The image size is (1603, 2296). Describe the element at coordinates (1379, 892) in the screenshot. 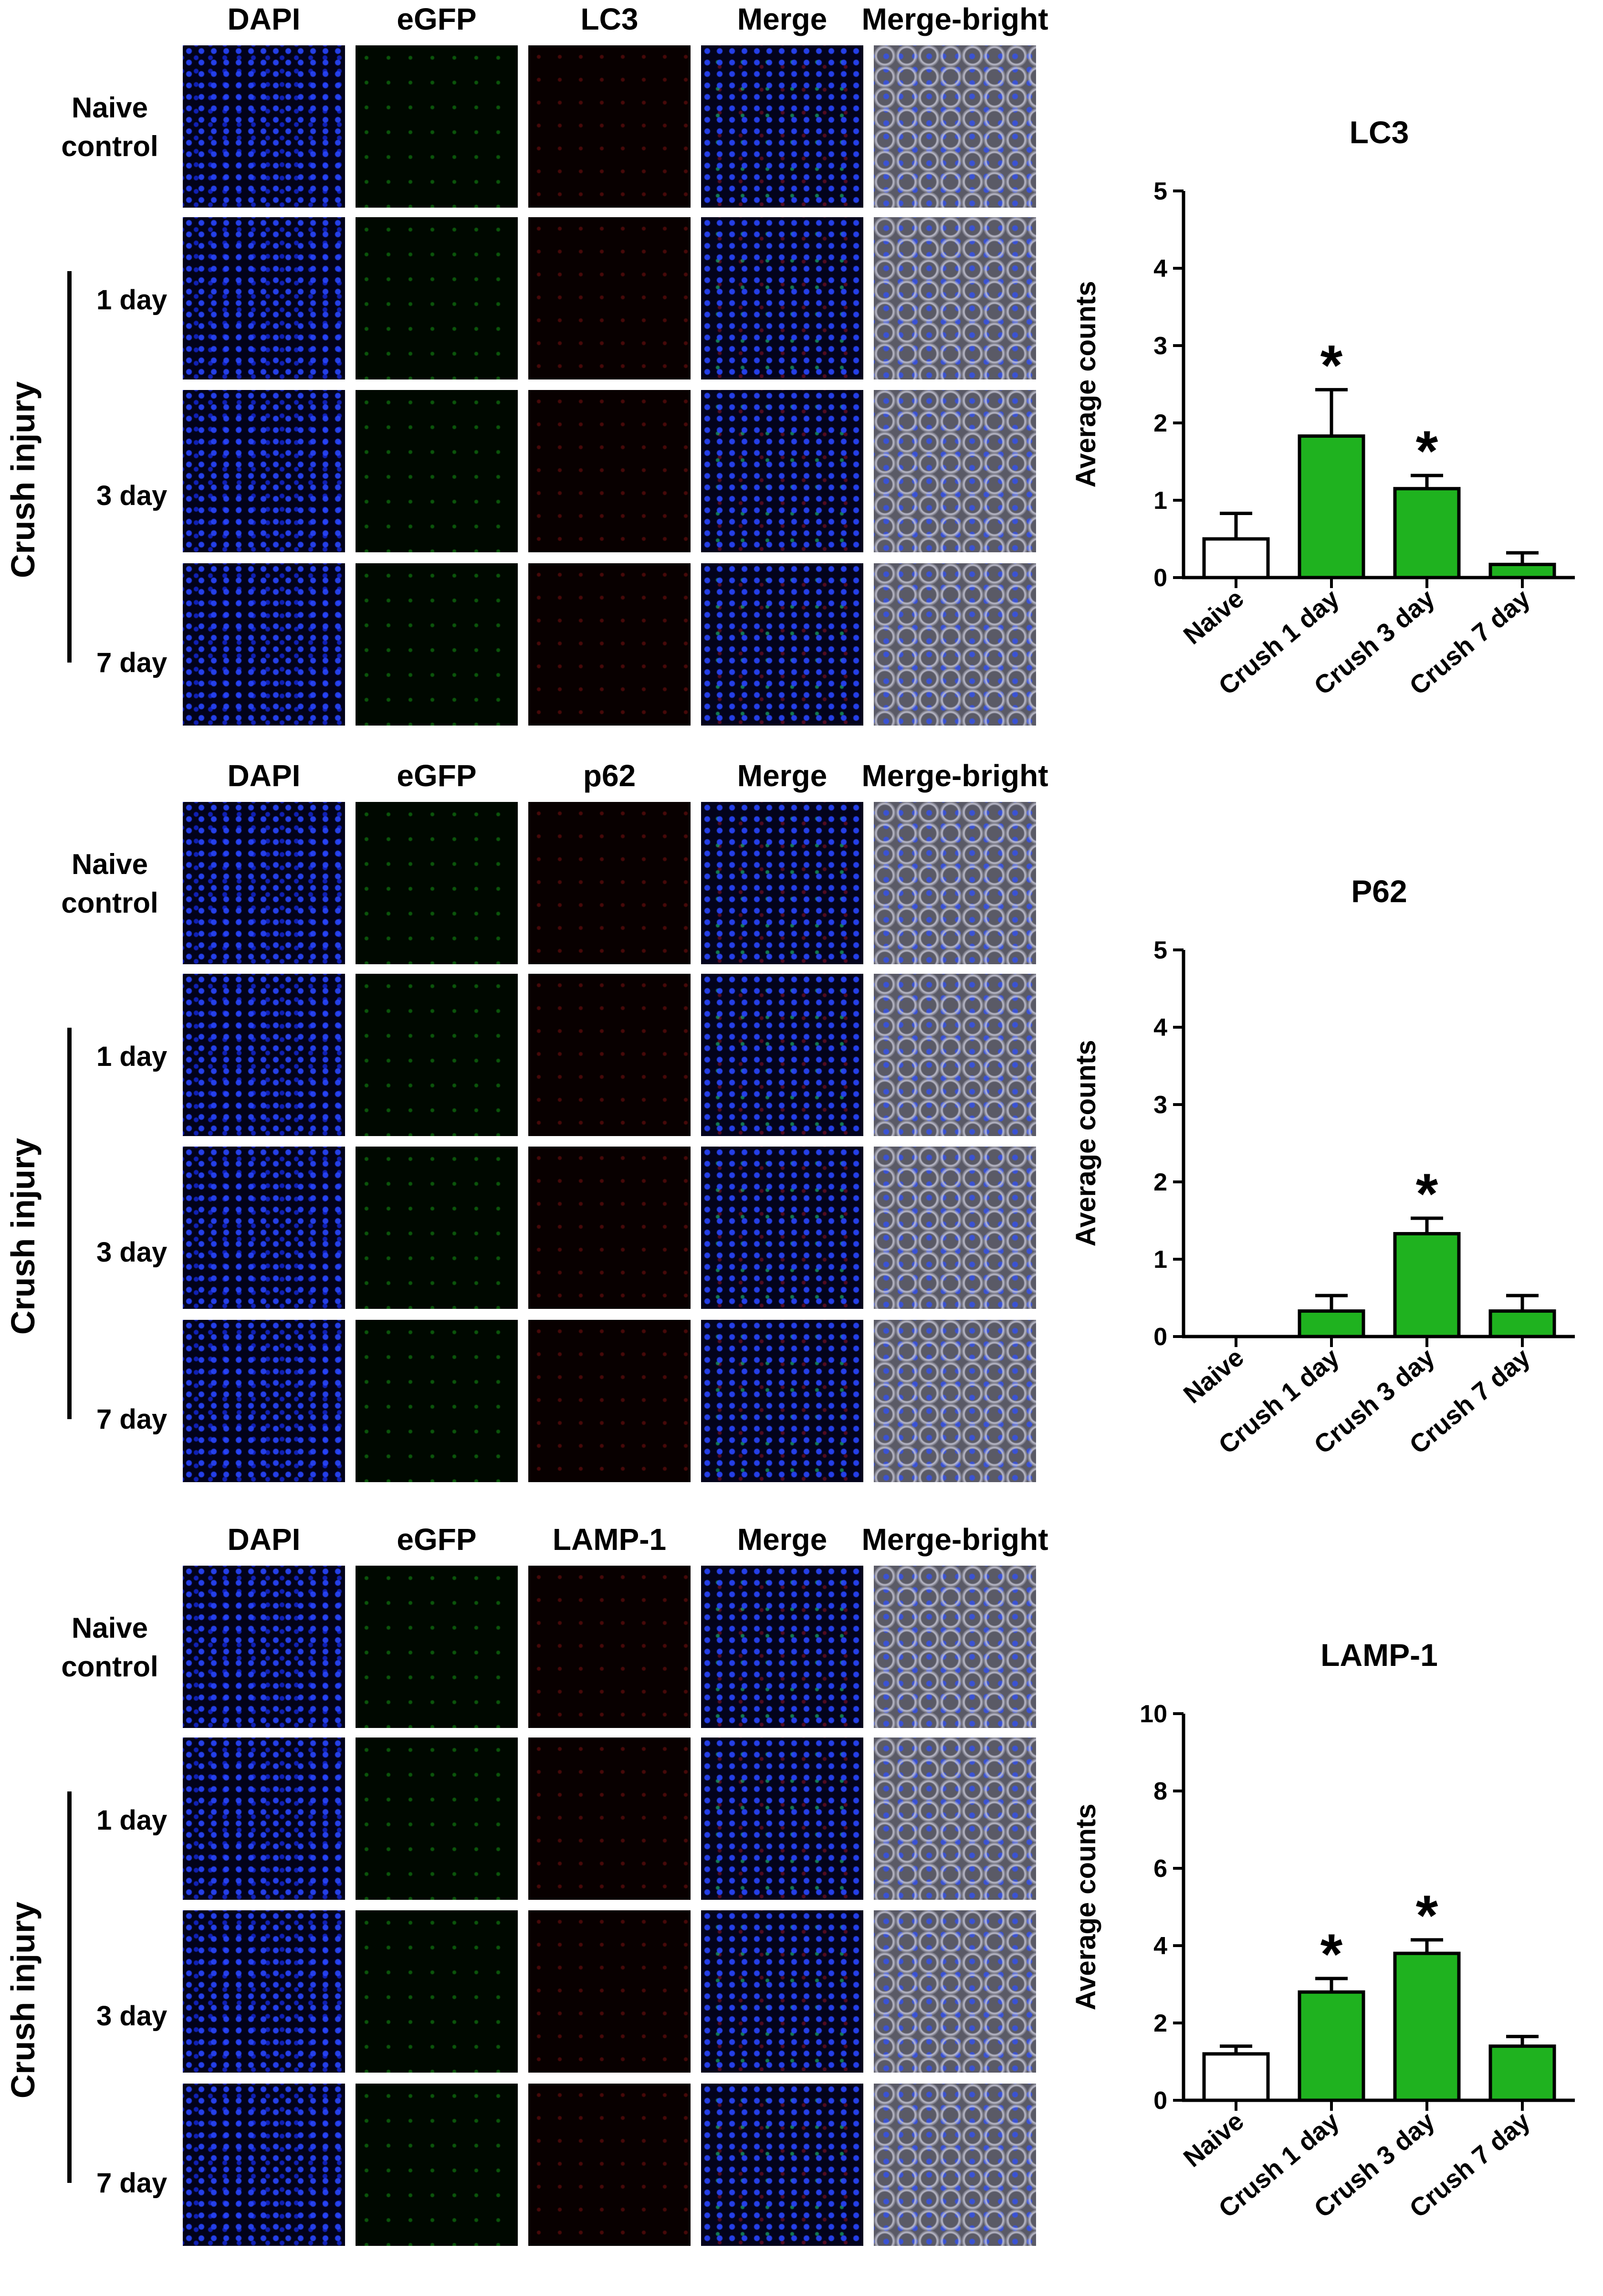

I see `chart-title: P62` at that location.